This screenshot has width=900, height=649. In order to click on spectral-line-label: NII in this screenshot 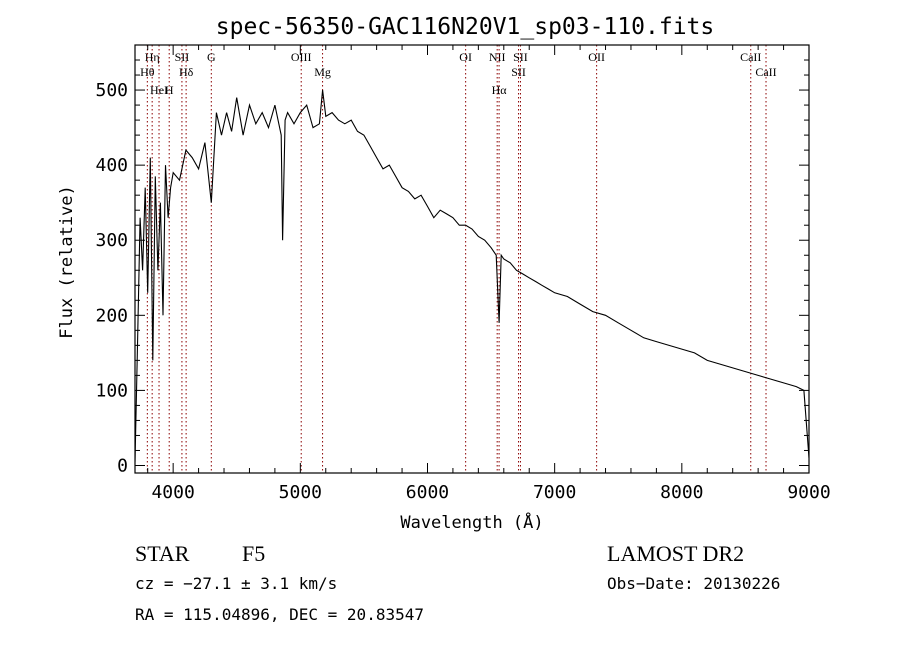, I will do `click(497, 57)`.